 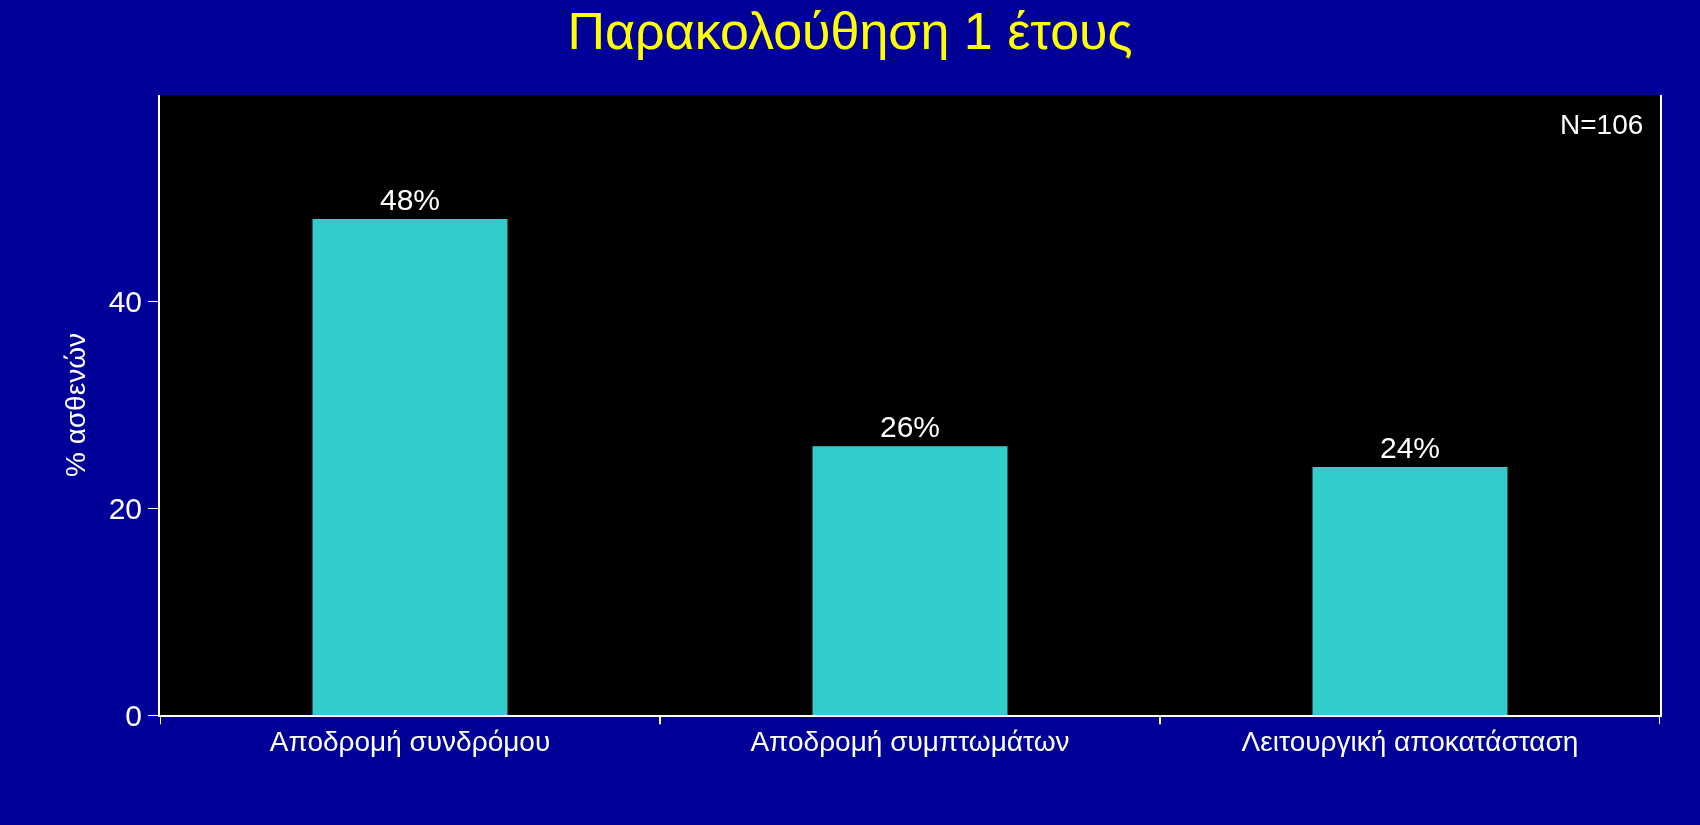 What do you see at coordinates (1410, 741) in the screenshot?
I see `x-tick-label: Λειτουργική αποκατάσταση` at bounding box center [1410, 741].